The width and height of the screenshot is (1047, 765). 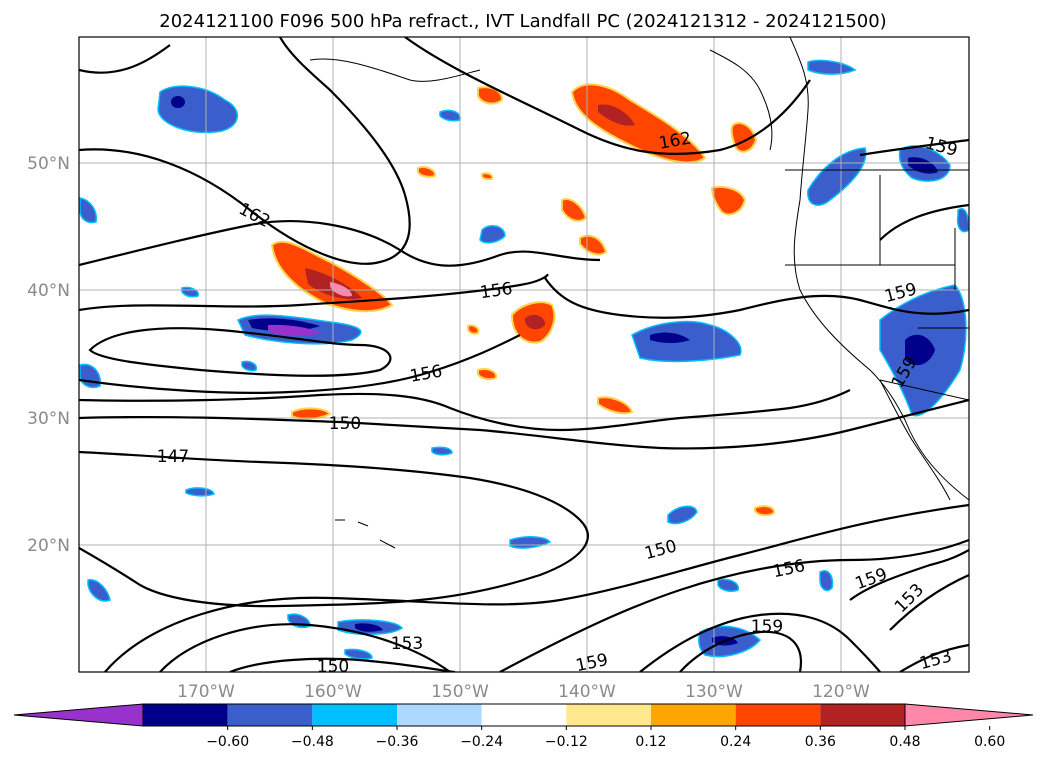 I want to click on colorbar-tick-label: −0.36, so click(x=397, y=742).